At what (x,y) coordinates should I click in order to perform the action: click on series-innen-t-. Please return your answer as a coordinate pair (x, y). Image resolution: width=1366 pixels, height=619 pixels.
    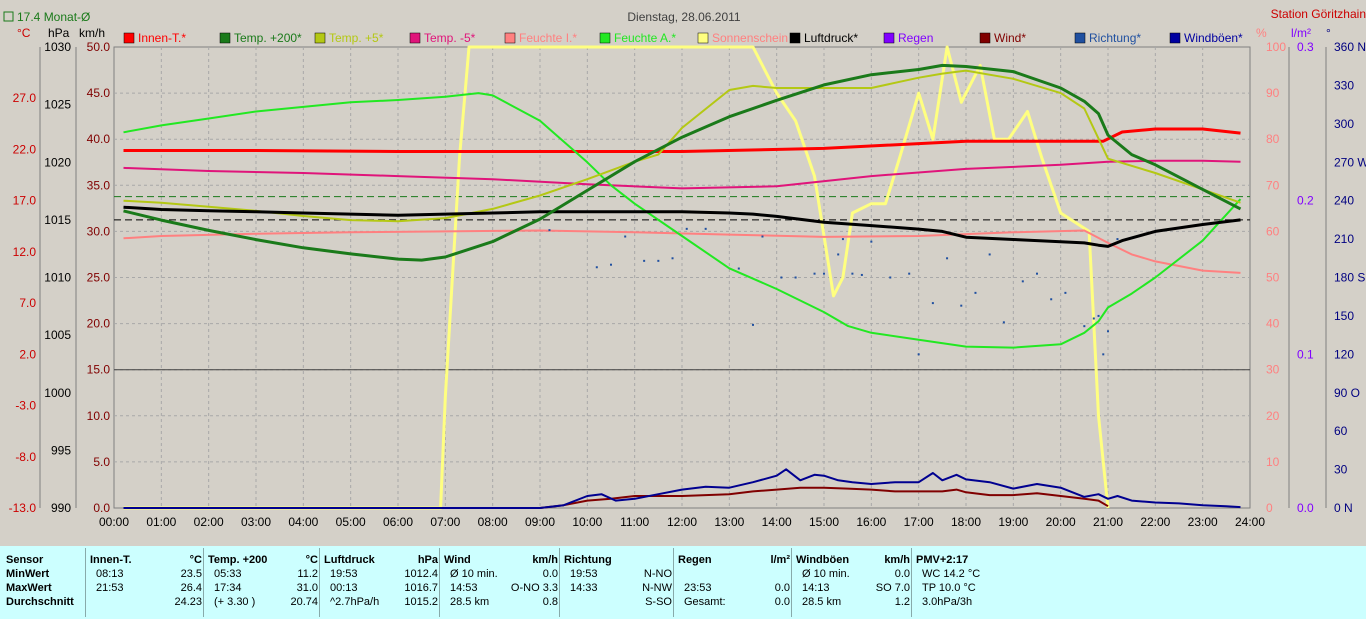
    Looking at the image, I should click on (682, 140).